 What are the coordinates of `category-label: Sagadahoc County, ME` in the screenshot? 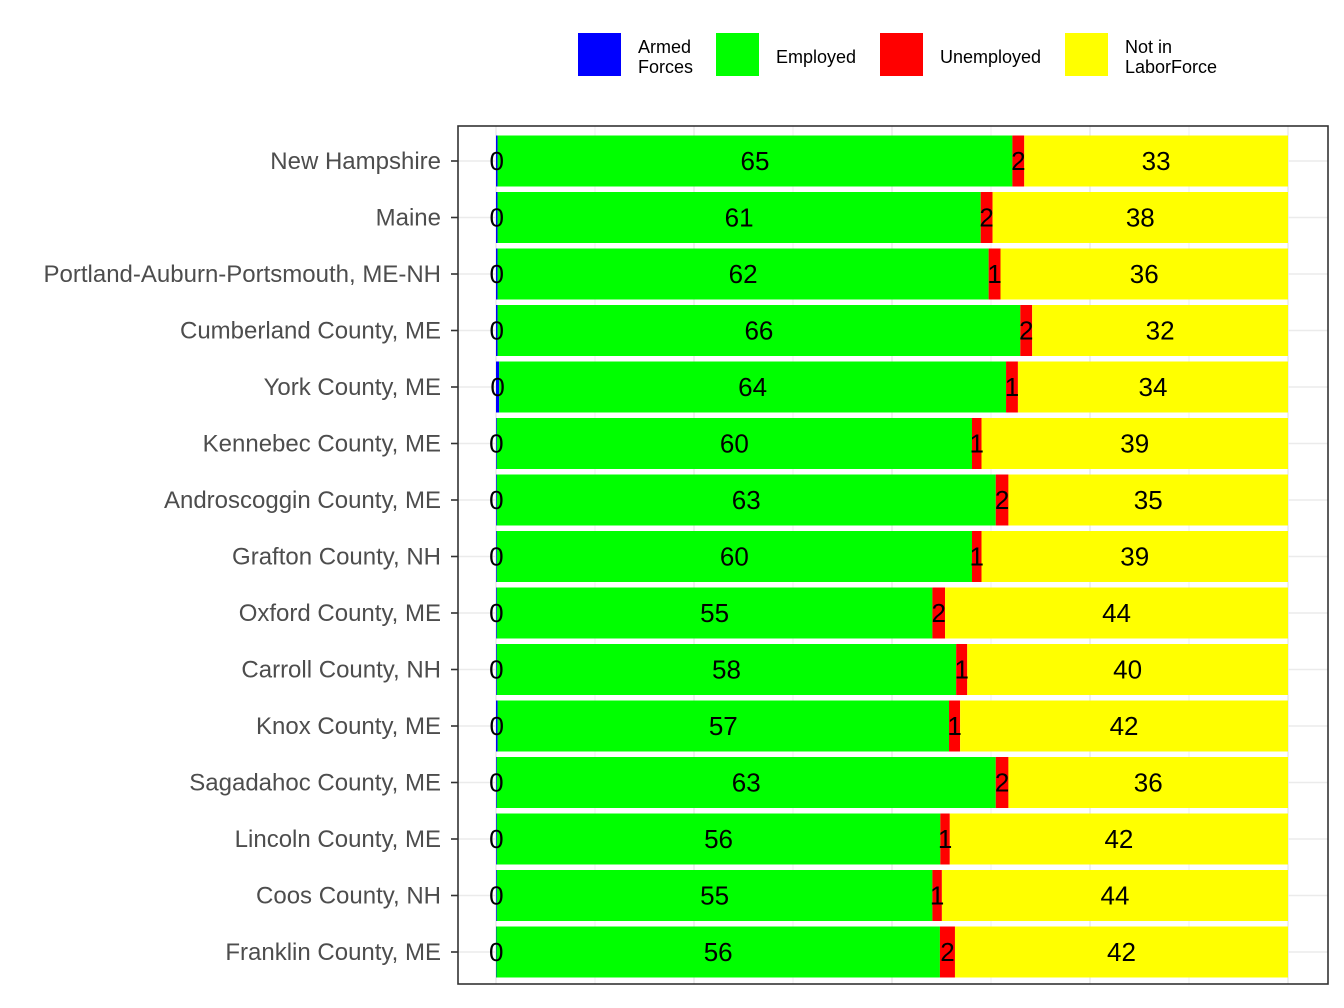 It's located at (315, 783).